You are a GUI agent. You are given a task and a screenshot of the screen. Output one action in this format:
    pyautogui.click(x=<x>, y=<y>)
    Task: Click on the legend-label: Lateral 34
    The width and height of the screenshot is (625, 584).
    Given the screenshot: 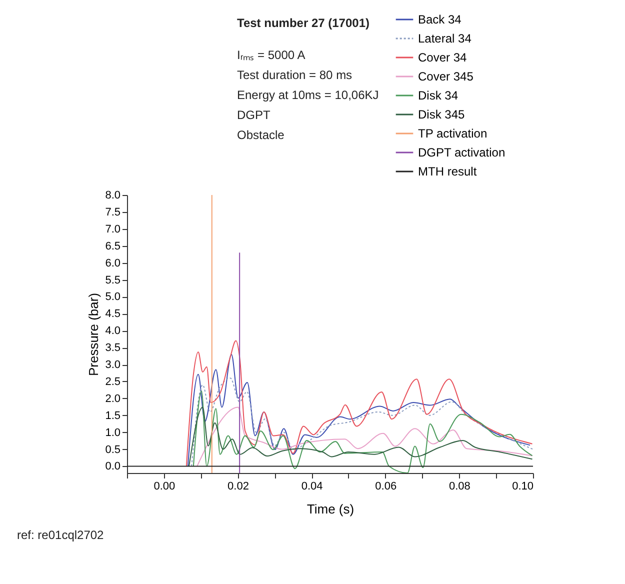 What is the action you would take?
    pyautogui.click(x=445, y=39)
    